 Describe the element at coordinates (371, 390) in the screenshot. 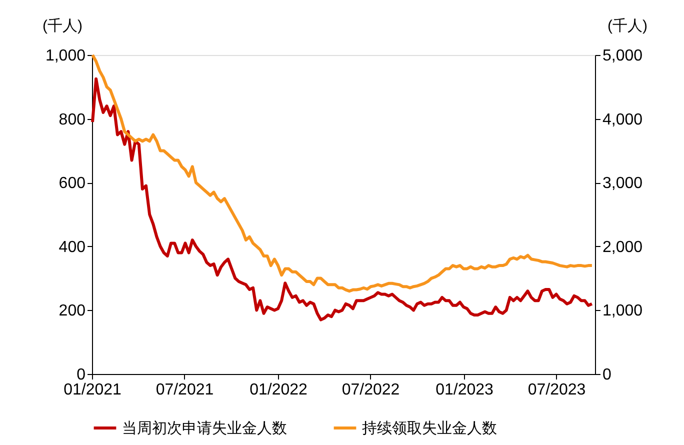

I see `x-tick-label: 07/2022` at that location.